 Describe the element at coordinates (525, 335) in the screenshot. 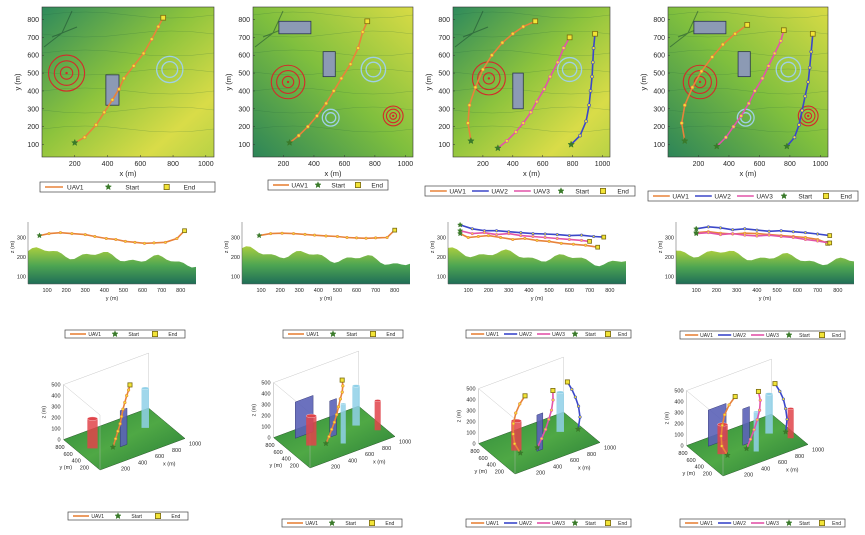

I see `legend-label-uav2: UAV2` at that location.